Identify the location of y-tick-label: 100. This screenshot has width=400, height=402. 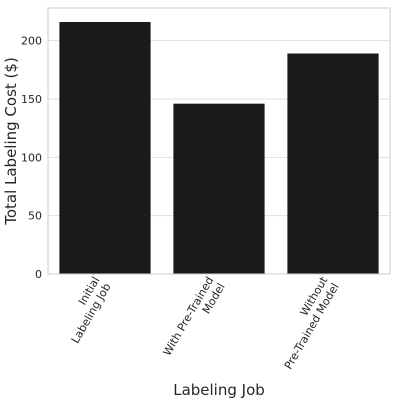
(31, 157).